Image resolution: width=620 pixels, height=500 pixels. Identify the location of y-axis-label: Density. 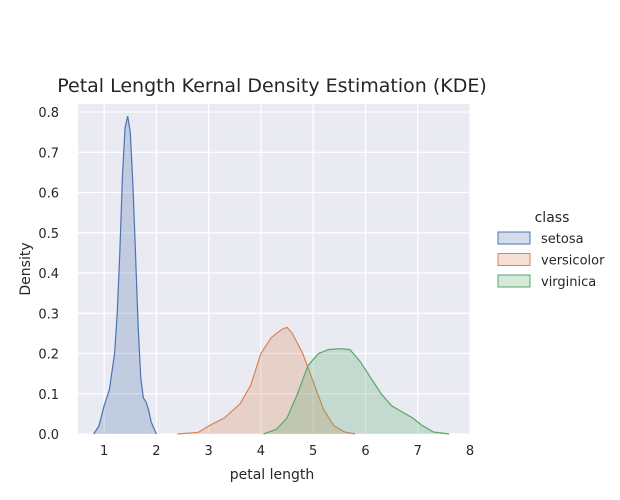
(26, 268).